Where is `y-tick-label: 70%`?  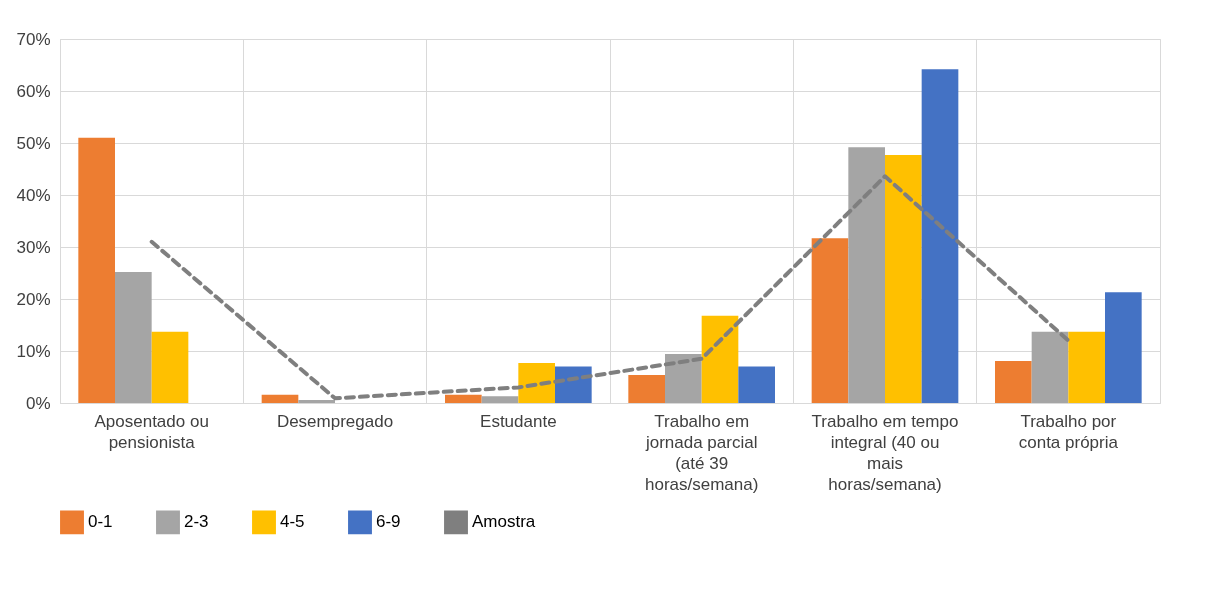
y-tick-label: 70% is located at coordinates (33, 39).